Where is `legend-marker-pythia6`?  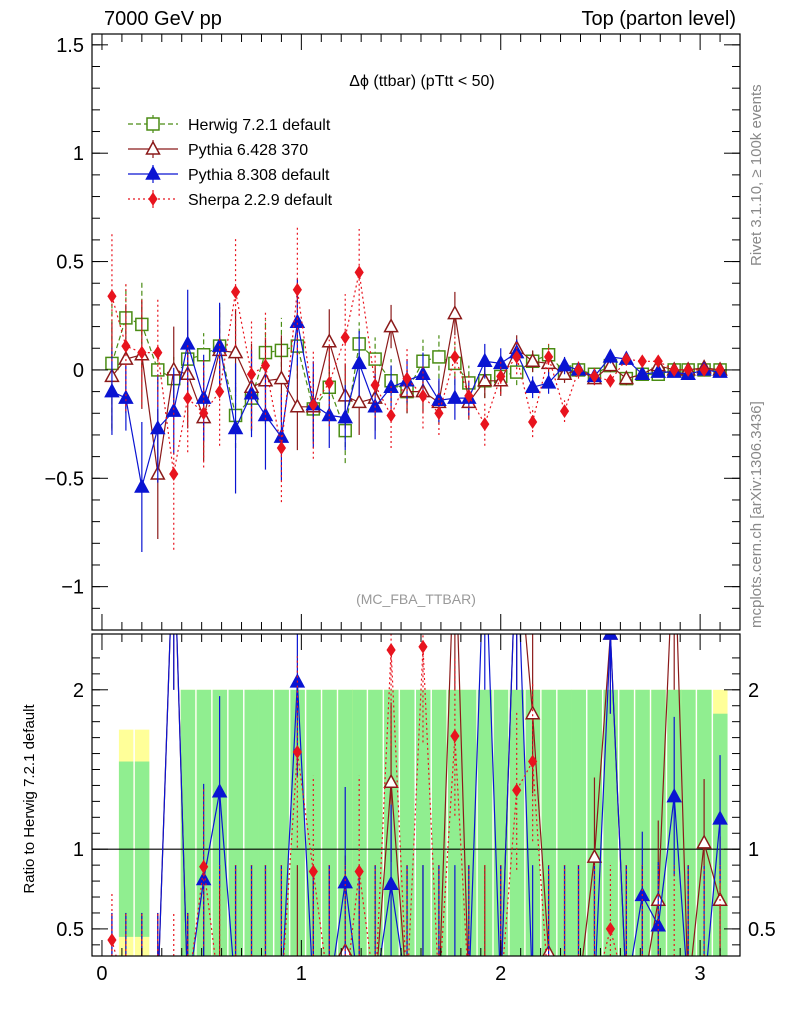 legend-marker-pythia6 is located at coordinates (153, 147).